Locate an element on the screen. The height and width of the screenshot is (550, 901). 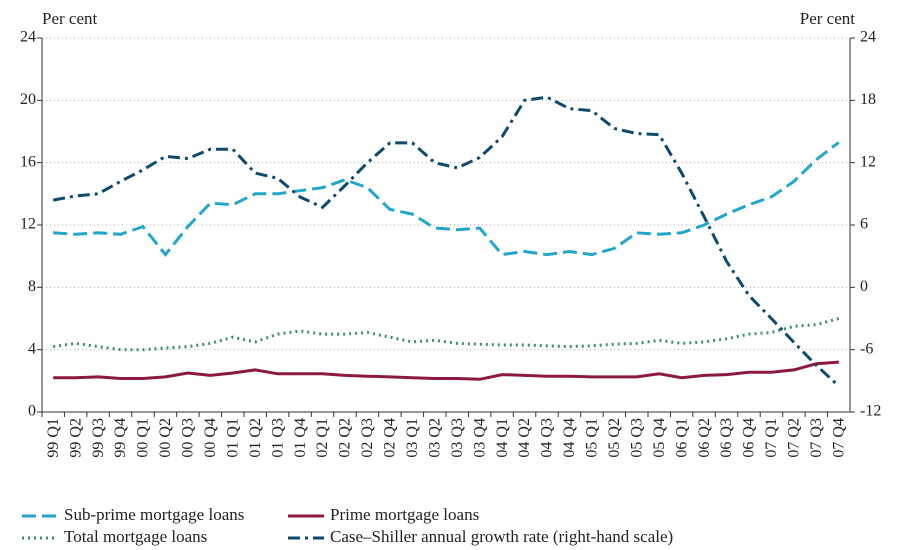
x-tick-label: 05 Q3 is located at coordinates (636, 438).